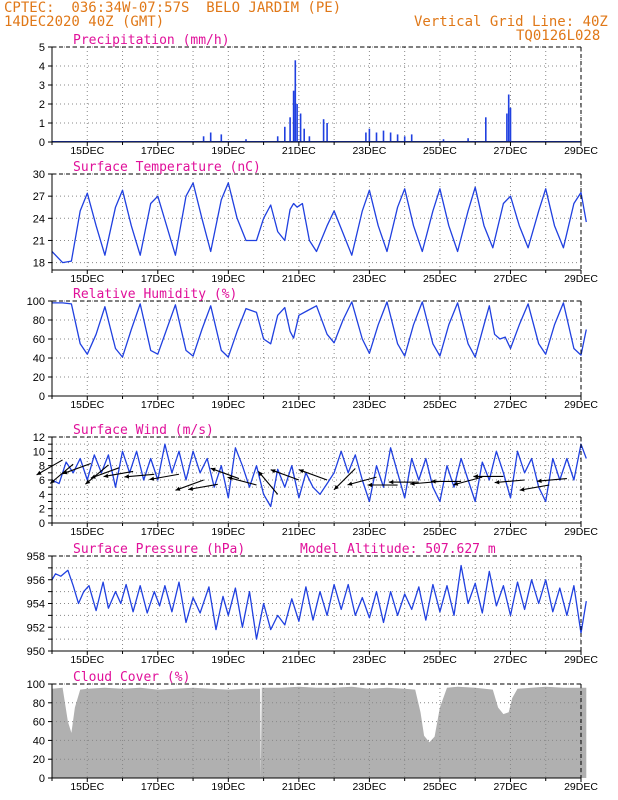 Image resolution: width=618 pixels, height=800 pixels. Describe the element at coordinates (167, 167) in the screenshot. I see `panel-title: Surface Temperature (nC)` at that location.